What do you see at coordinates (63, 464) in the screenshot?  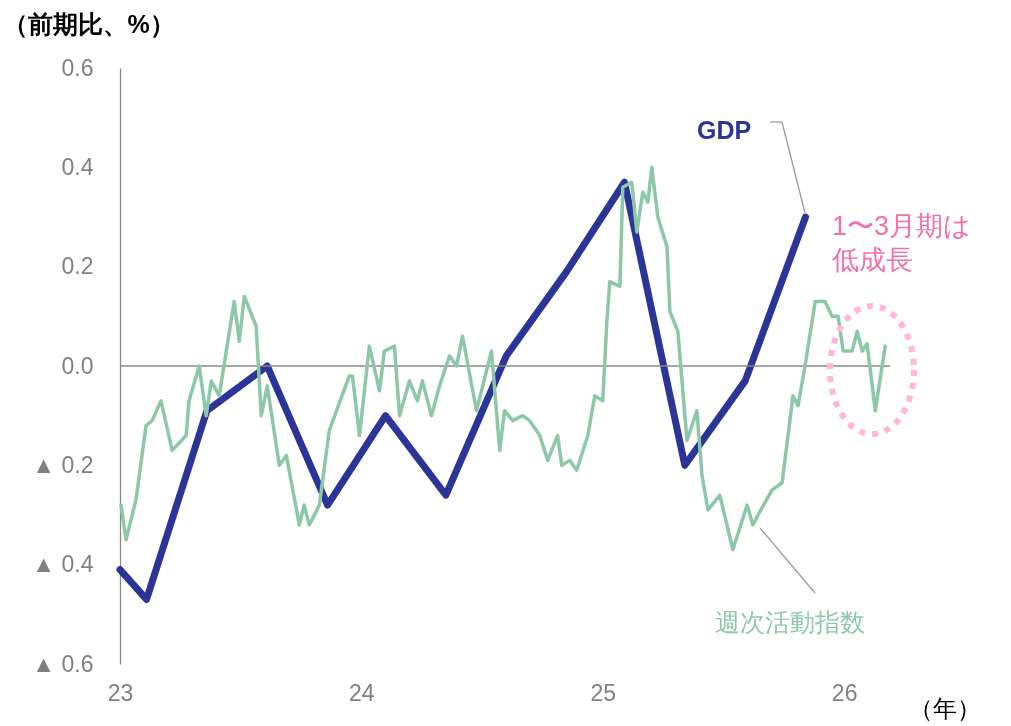 I see `y-tick-label: ▲ 0.2` at bounding box center [63, 464].